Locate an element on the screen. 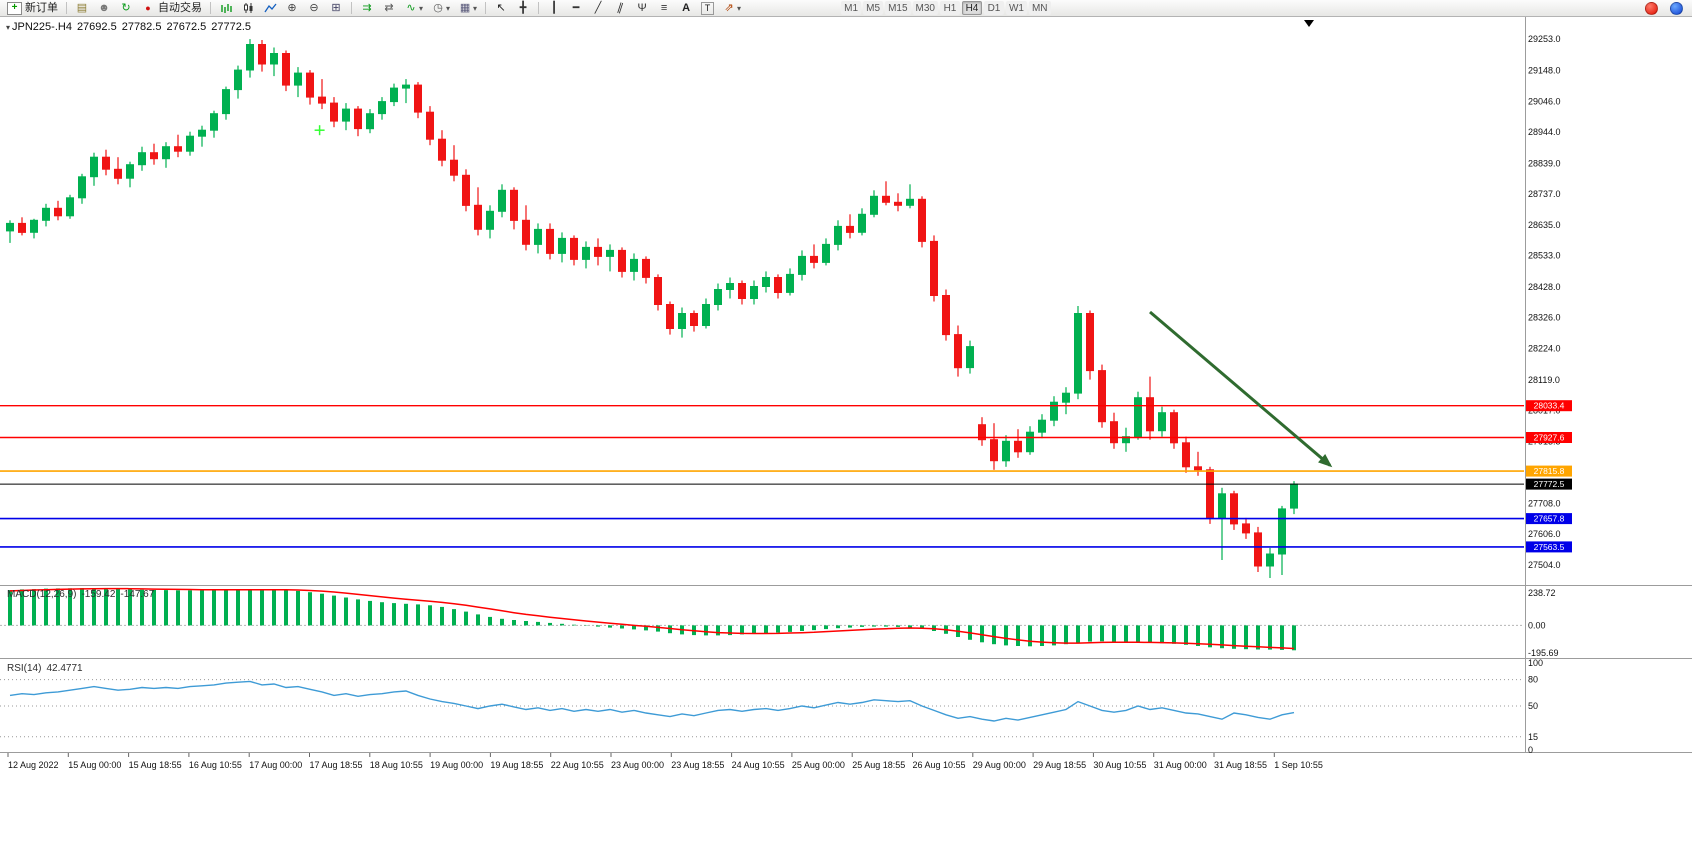 This screenshot has height=841, width=1692. svg-text: 0 is located at coordinates (1530, 750).